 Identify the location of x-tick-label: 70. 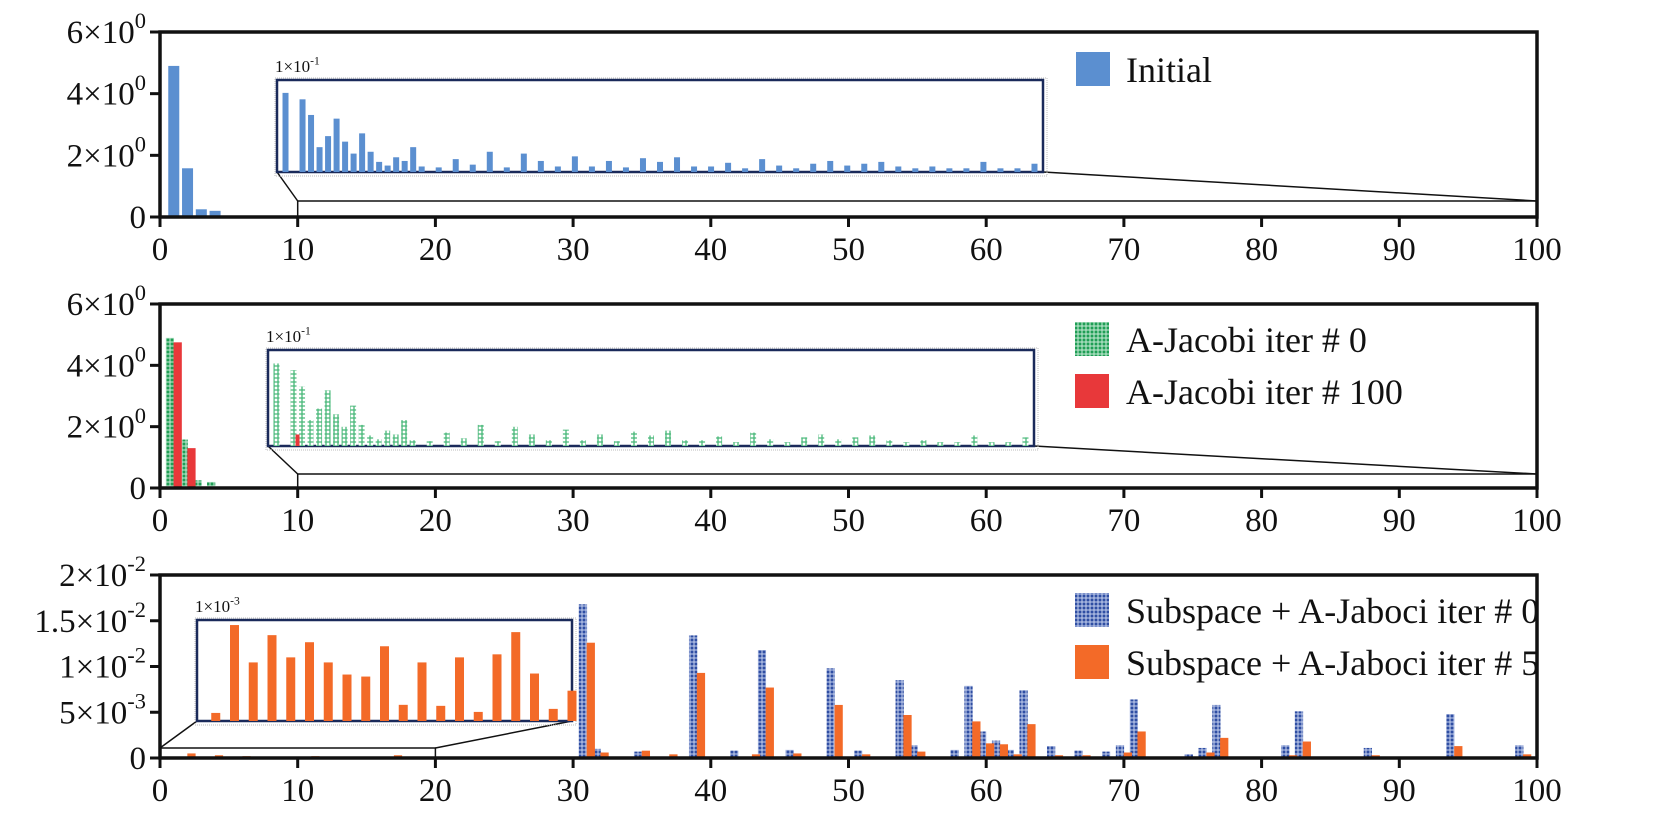
(1123, 250).